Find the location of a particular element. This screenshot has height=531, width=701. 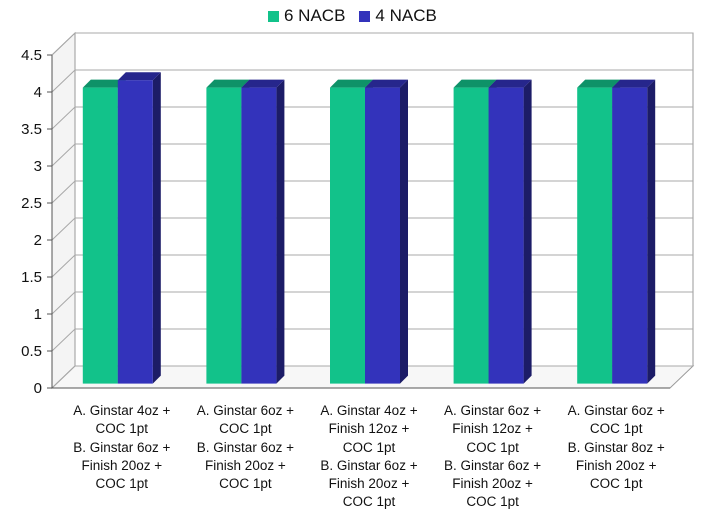

y-tick-label: 3.5 is located at coordinates (31, 129).